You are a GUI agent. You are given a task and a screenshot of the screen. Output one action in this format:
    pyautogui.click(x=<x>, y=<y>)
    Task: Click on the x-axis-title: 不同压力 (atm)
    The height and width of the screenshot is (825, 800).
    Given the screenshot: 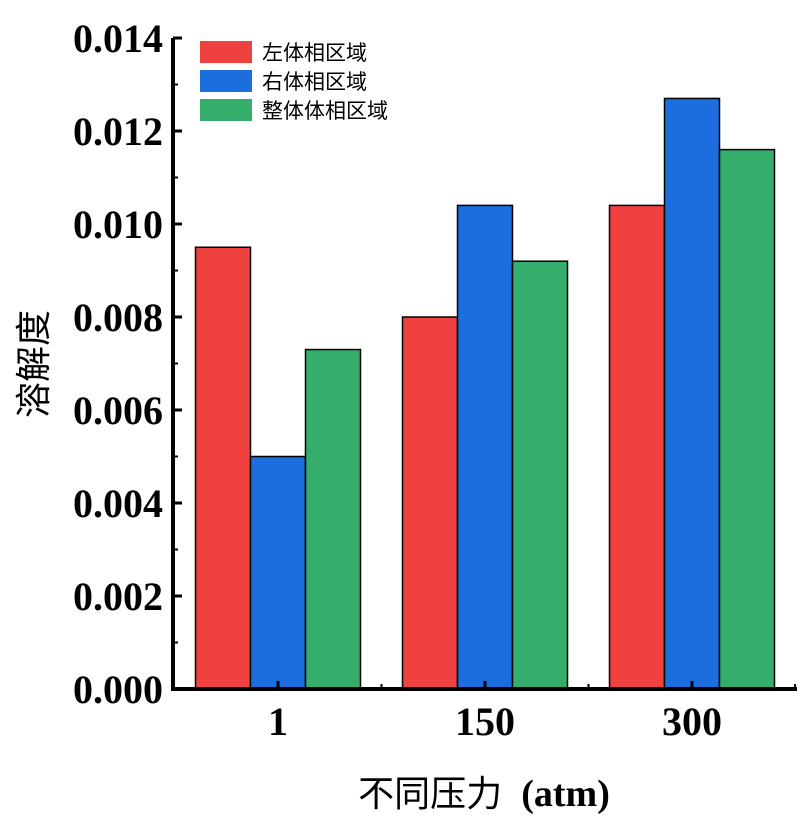 What is the action you would take?
    pyautogui.click(x=484, y=794)
    